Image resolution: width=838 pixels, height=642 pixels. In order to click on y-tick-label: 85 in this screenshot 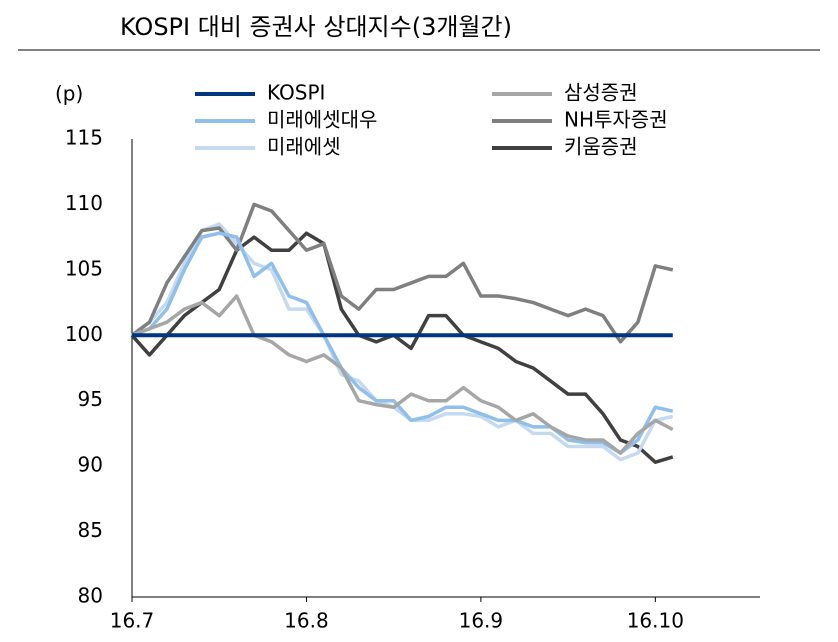, I will do `click(90, 530)`.